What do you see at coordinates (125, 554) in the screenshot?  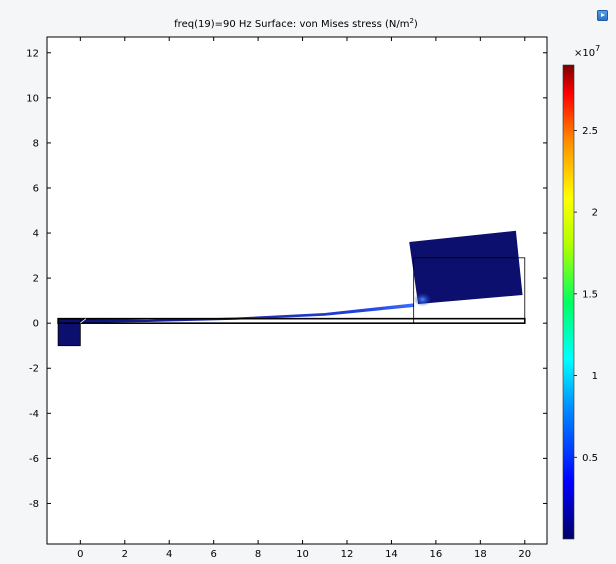 I see `x-tick-label: 2` at bounding box center [125, 554].